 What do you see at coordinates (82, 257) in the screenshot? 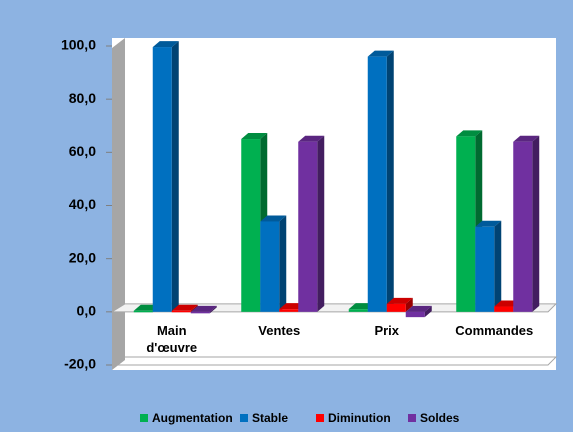
I see `y-tick-label: 20,0` at bounding box center [82, 257].